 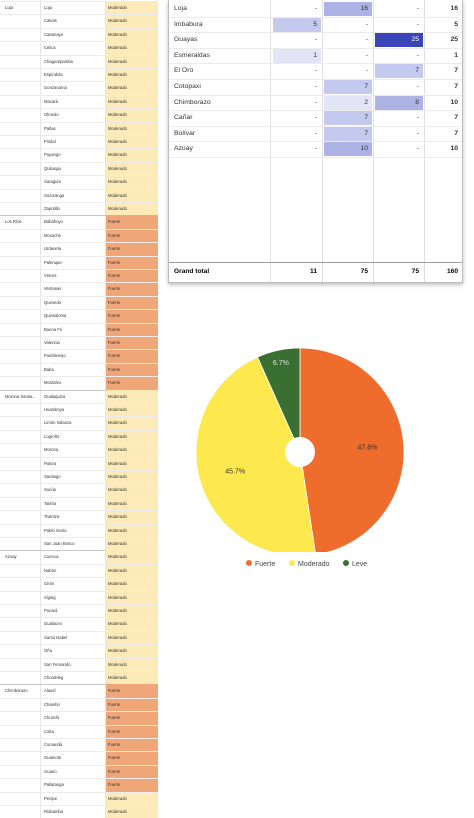 I want to click on canton-cell: Sucúa, so click(x=50, y=490).